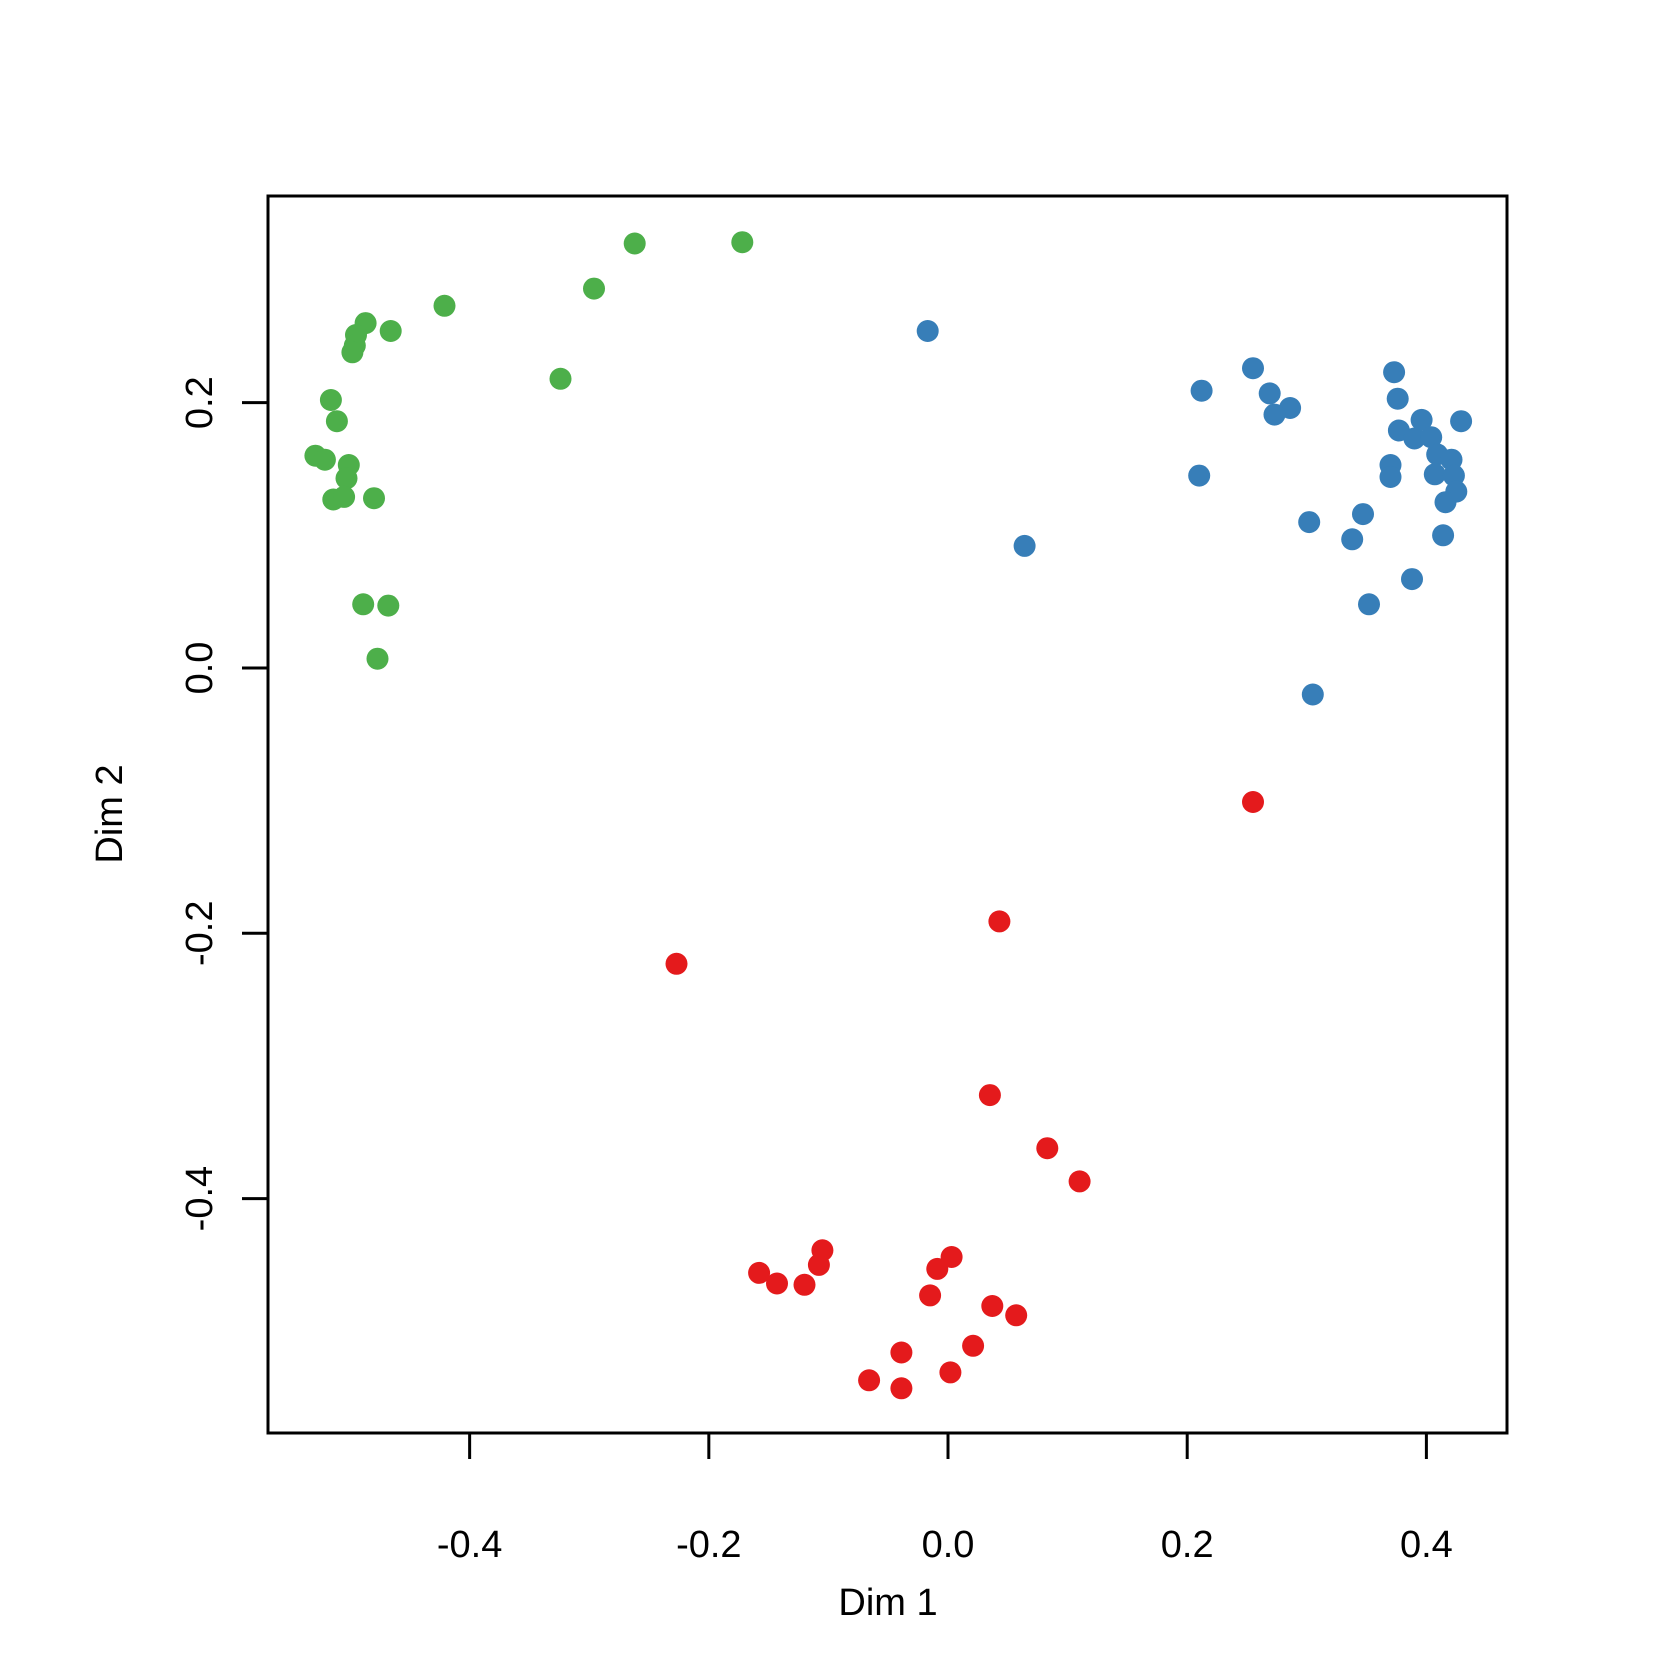 The image size is (1680, 1680). What do you see at coordinates (529, 450) in the screenshot?
I see `cluster-green` at bounding box center [529, 450].